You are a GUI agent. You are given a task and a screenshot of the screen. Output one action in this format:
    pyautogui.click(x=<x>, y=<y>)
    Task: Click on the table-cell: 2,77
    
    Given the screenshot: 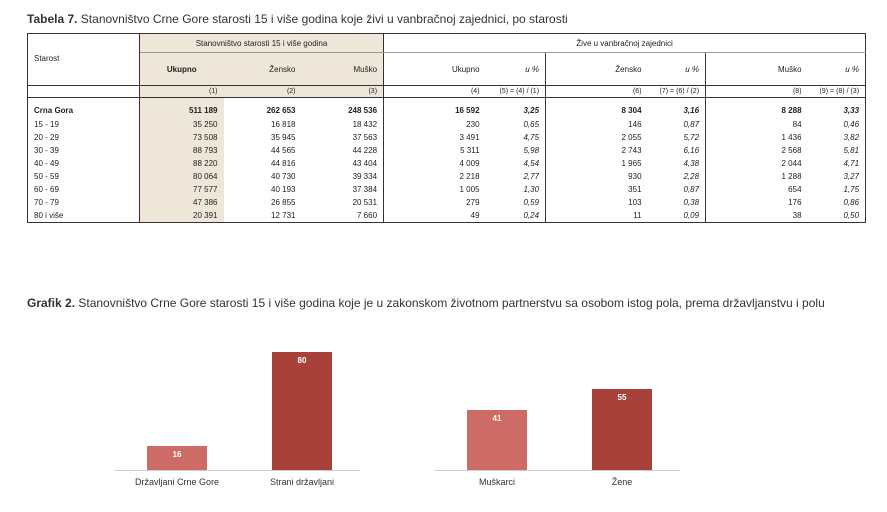 What is the action you would take?
    pyautogui.click(x=516, y=176)
    